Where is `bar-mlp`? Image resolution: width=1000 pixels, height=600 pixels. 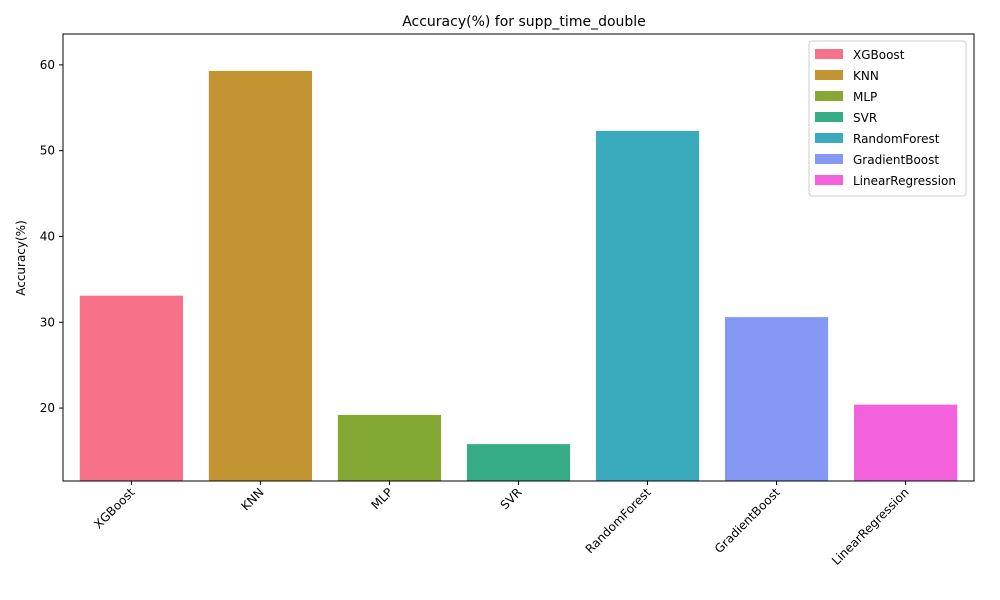
bar-mlp is located at coordinates (389, 447).